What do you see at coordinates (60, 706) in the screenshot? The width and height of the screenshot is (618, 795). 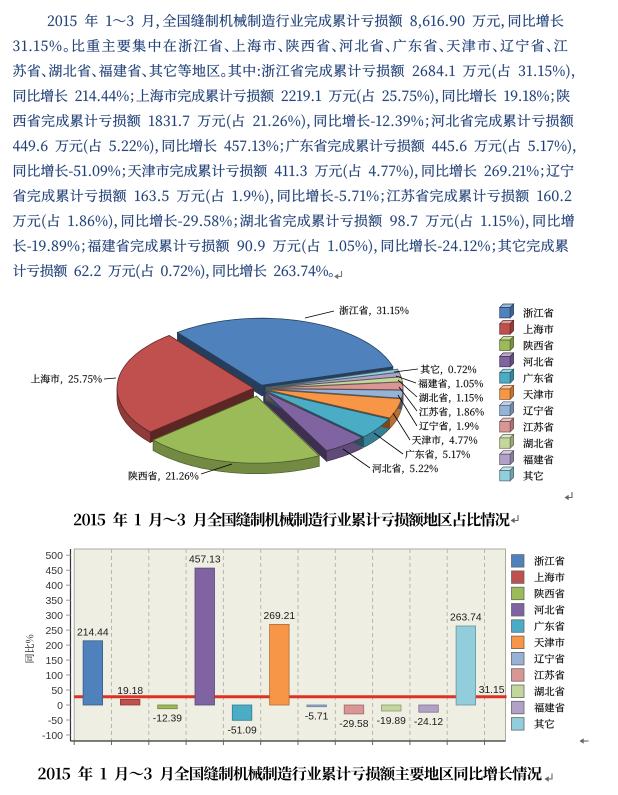 I see `svg-text: 0` at bounding box center [60, 706].